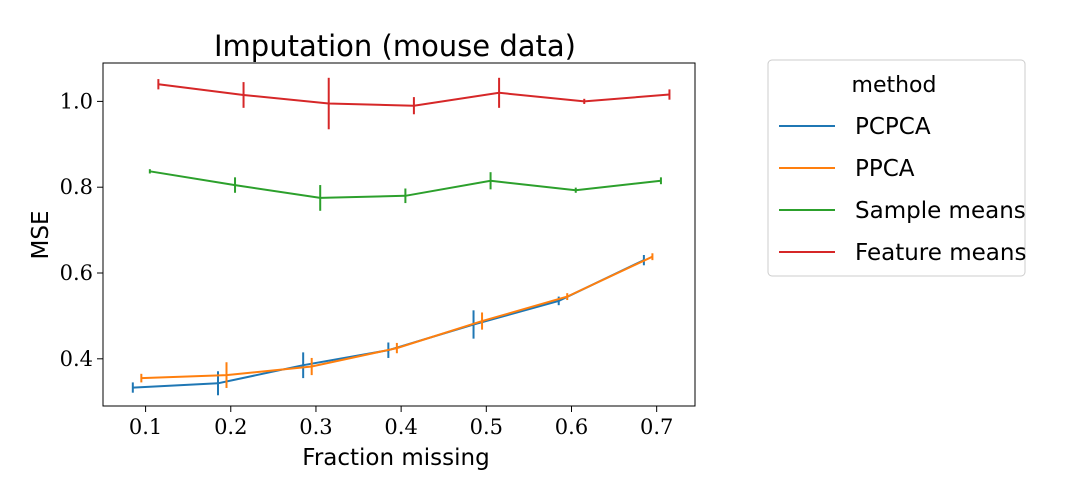 This screenshot has height=500, width=1080. Describe the element at coordinates (940, 211) in the screenshot. I see `legend-label: Sample means` at that location.